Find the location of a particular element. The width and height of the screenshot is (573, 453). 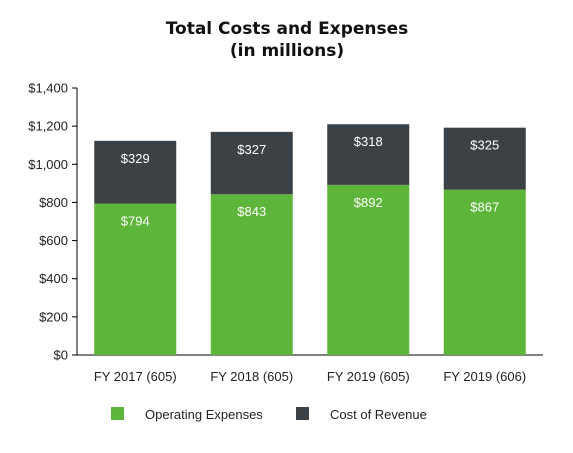

y-tick-label: $600 is located at coordinates (53, 240).